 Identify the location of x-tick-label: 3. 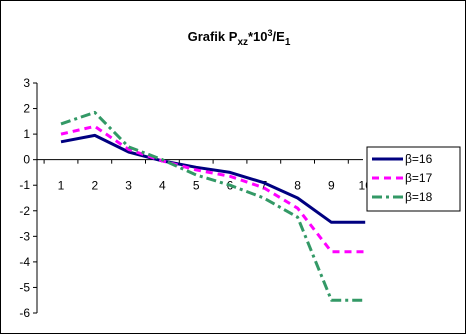
(128, 186).